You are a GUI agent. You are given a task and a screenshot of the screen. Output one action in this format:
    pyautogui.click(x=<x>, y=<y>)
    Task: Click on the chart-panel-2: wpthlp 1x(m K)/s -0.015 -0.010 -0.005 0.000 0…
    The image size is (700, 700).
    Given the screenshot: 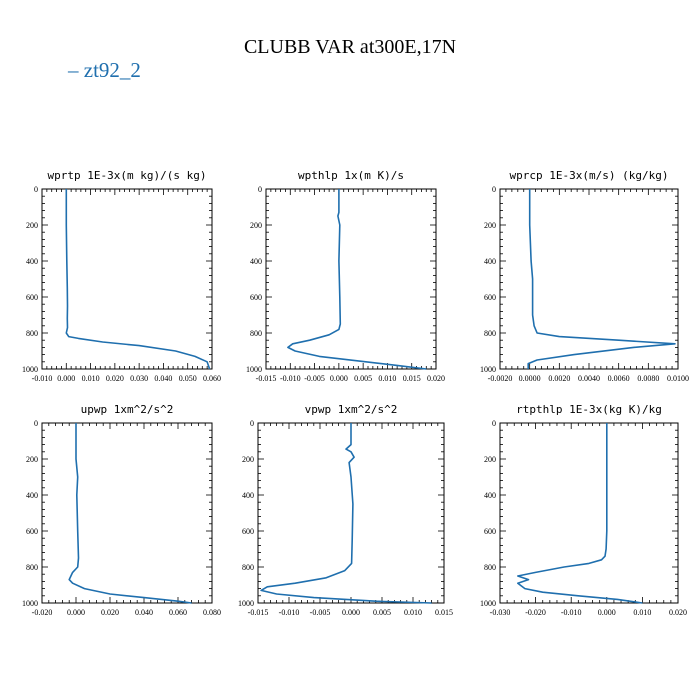 What is the action you would take?
    pyautogui.click(x=345, y=276)
    